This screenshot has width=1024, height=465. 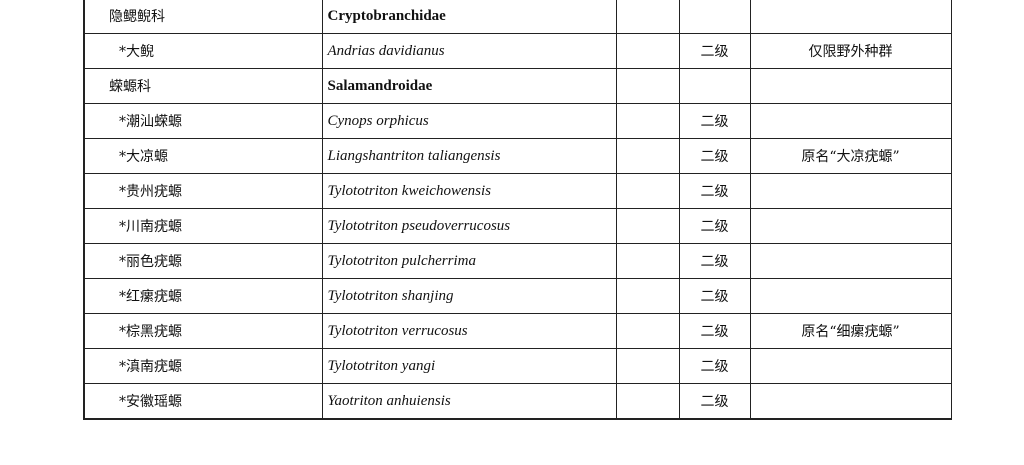 What do you see at coordinates (203, 51) in the screenshot?
I see `chinese-name-cell: *大鲵` at bounding box center [203, 51].